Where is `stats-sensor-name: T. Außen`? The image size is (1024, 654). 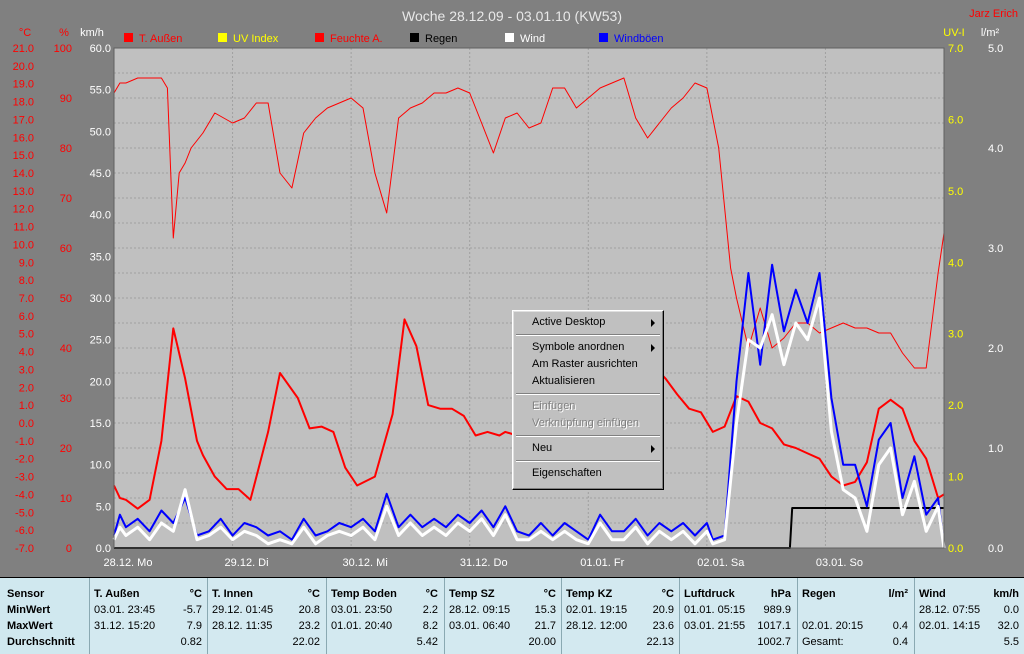
stats-sensor-name: T. Außen is located at coordinates (117, 594).